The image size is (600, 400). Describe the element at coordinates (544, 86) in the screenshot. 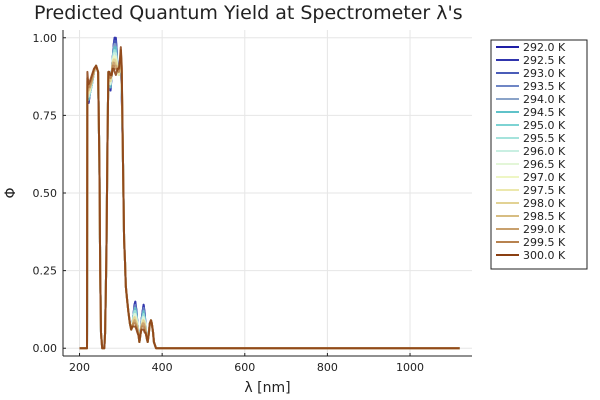

I see `legend-label-3: 293.5 K` at that location.